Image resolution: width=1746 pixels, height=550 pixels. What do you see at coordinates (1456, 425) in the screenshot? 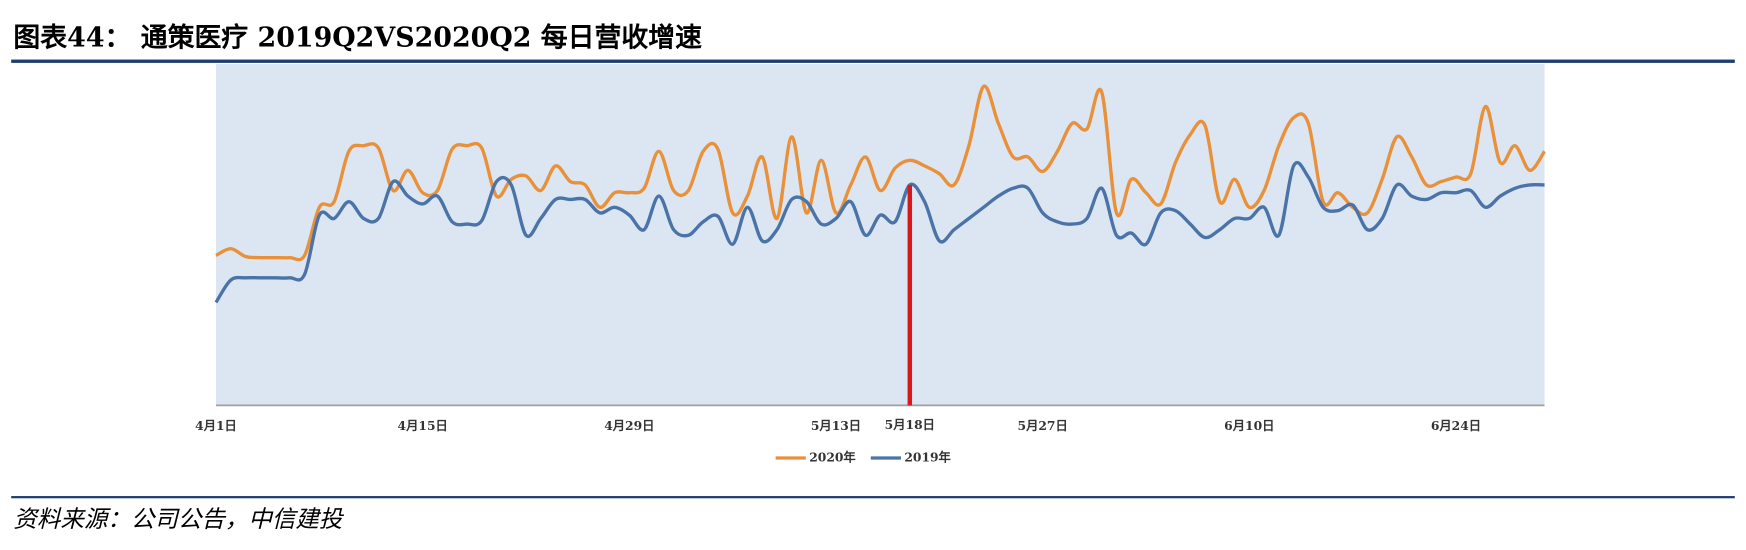
I see `x-tick-label: 6月24日` at bounding box center [1456, 425].